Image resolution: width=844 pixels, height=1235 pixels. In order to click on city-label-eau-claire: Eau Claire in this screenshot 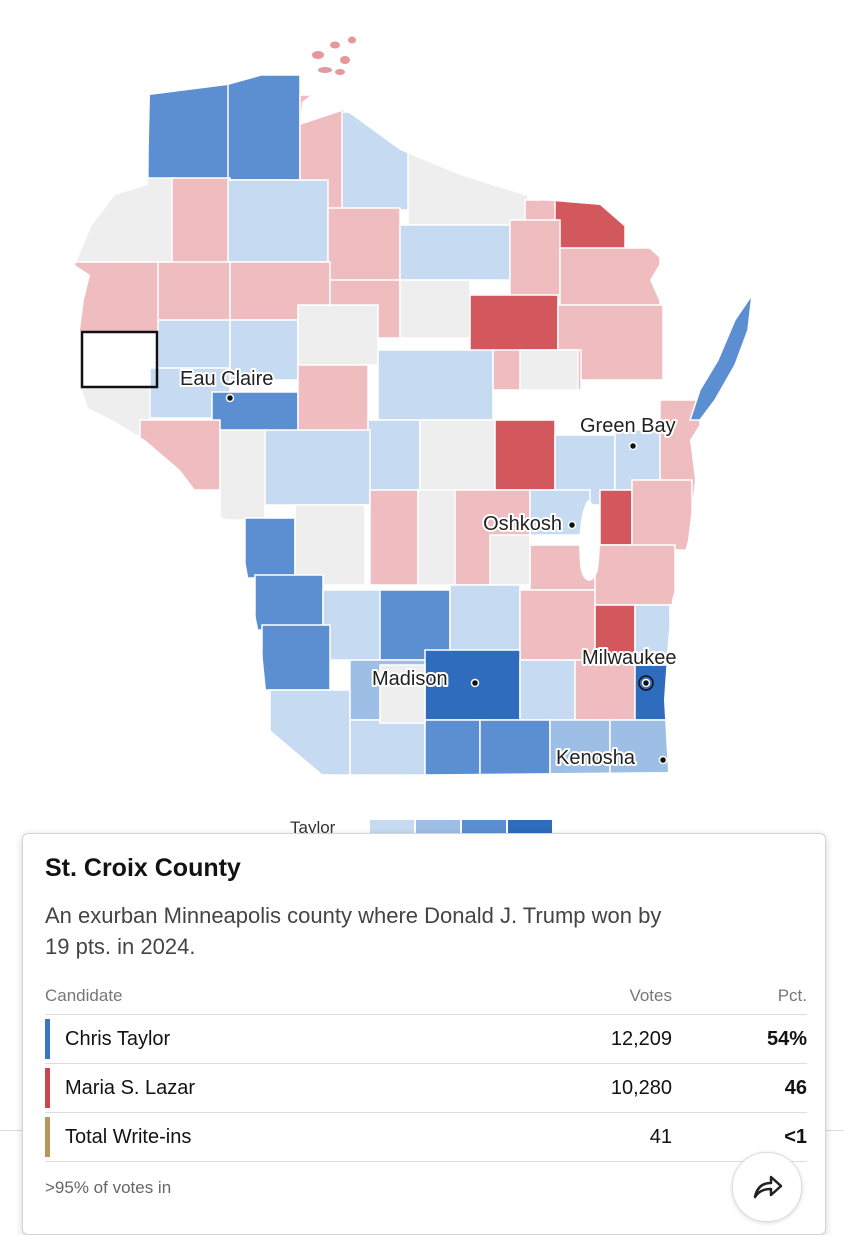, I will do `click(226, 379)`.